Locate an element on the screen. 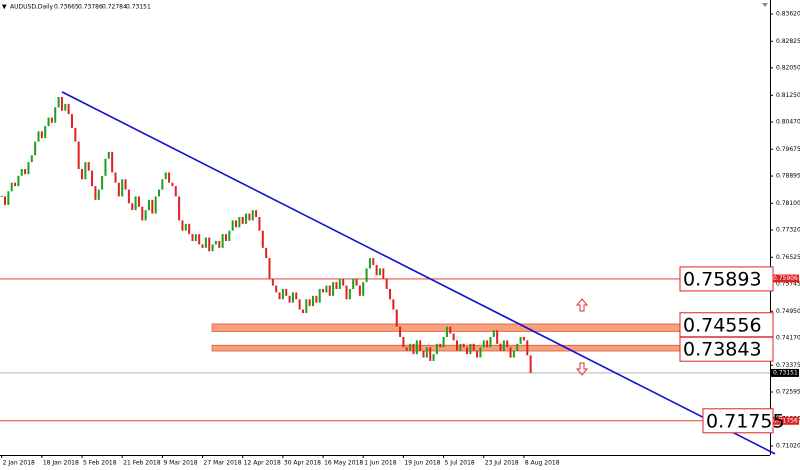 The height and width of the screenshot is (470, 800). corner-icon is located at coordinates (765, 5).